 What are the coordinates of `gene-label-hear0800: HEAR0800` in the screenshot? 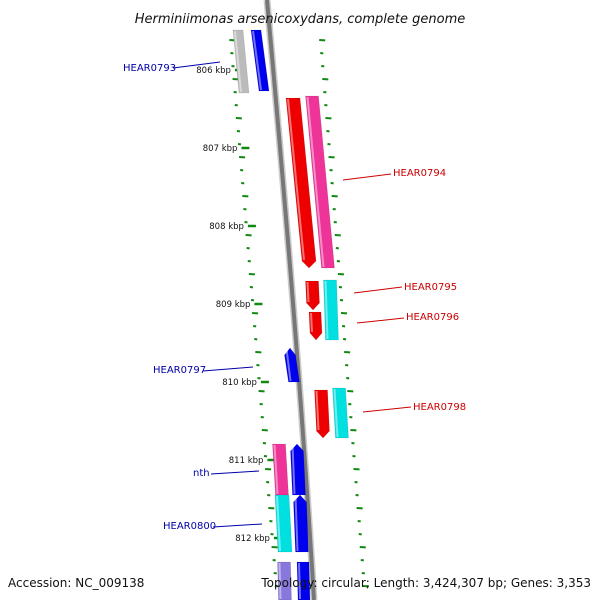 It's located at (189, 526).